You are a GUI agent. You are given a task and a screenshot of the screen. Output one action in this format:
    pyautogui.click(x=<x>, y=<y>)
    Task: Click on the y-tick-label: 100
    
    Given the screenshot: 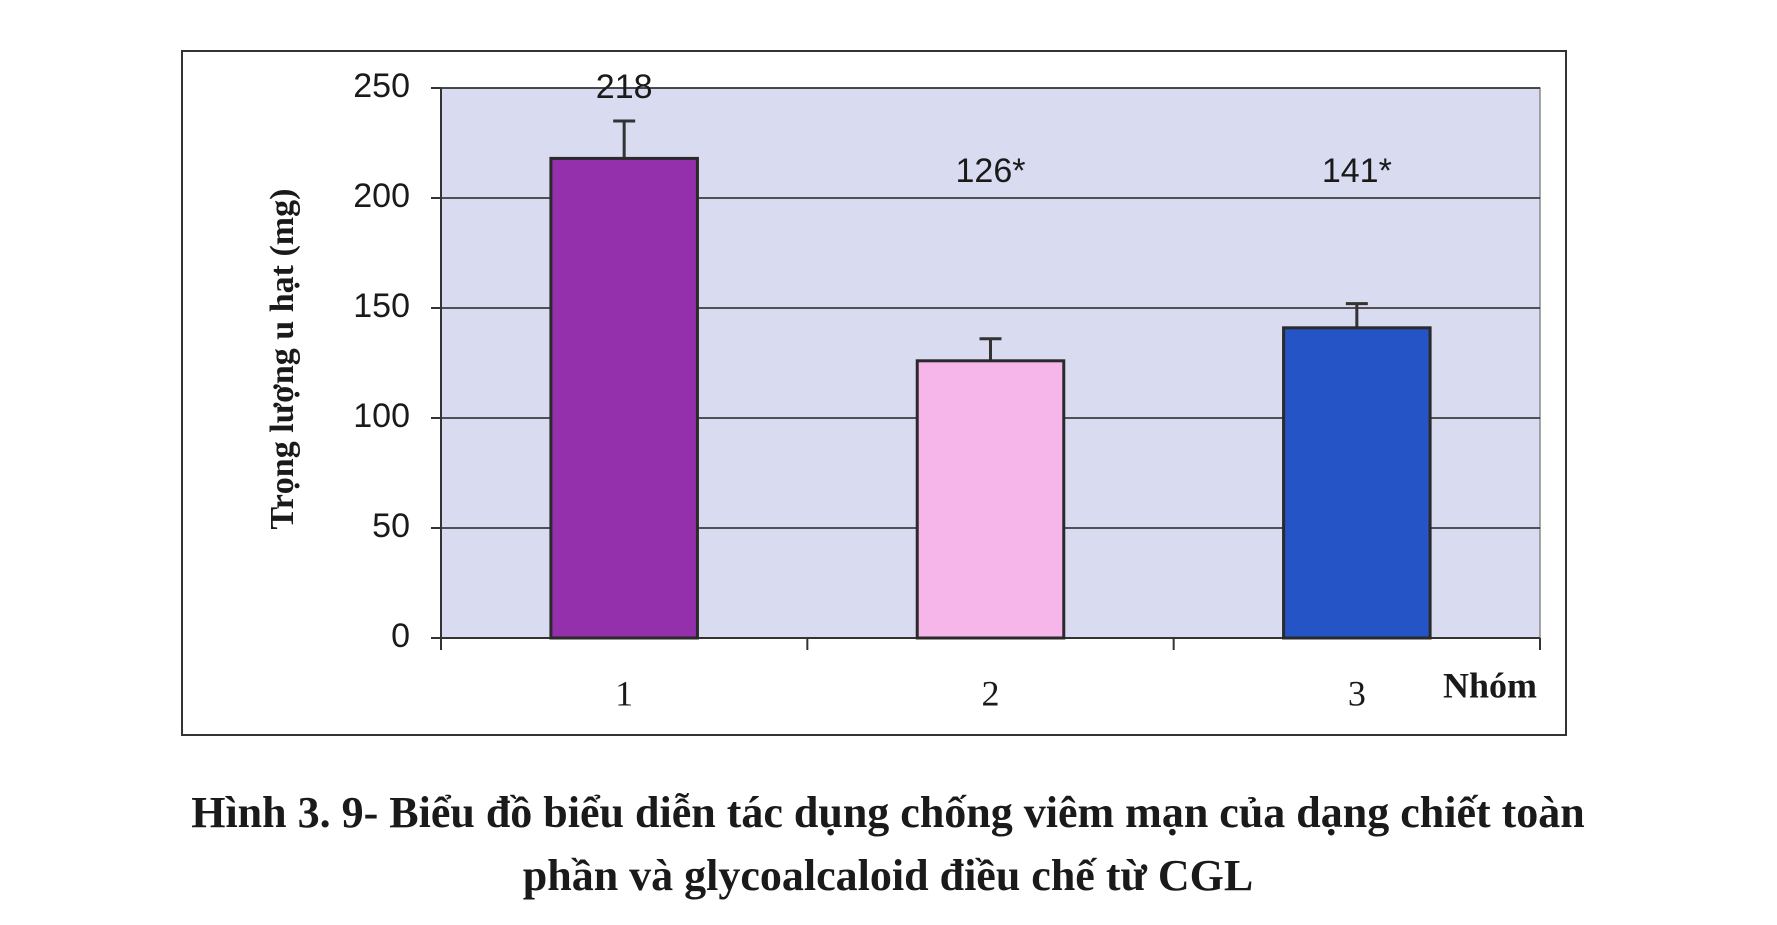 What is the action you would take?
    pyautogui.click(x=381, y=416)
    